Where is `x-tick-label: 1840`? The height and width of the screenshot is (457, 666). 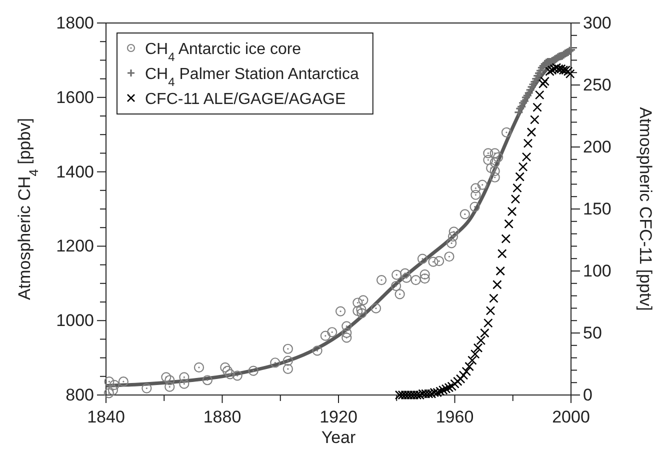 x-tick-label: 1840 is located at coordinates (106, 417).